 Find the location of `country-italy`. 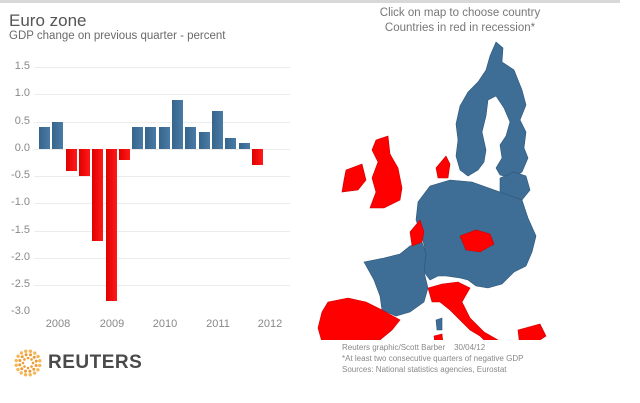

country-italy is located at coordinates (463, 310).